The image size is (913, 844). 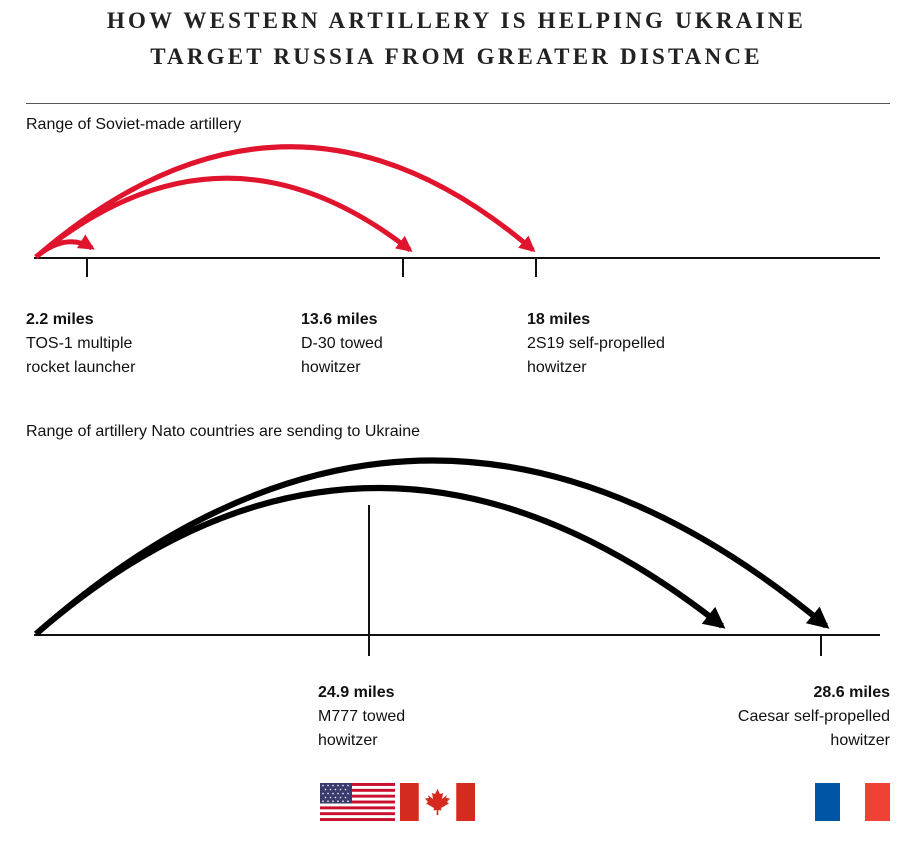 I want to click on label-m777: 24.9 miles M777 towed howitzer, so click(x=361, y=717).